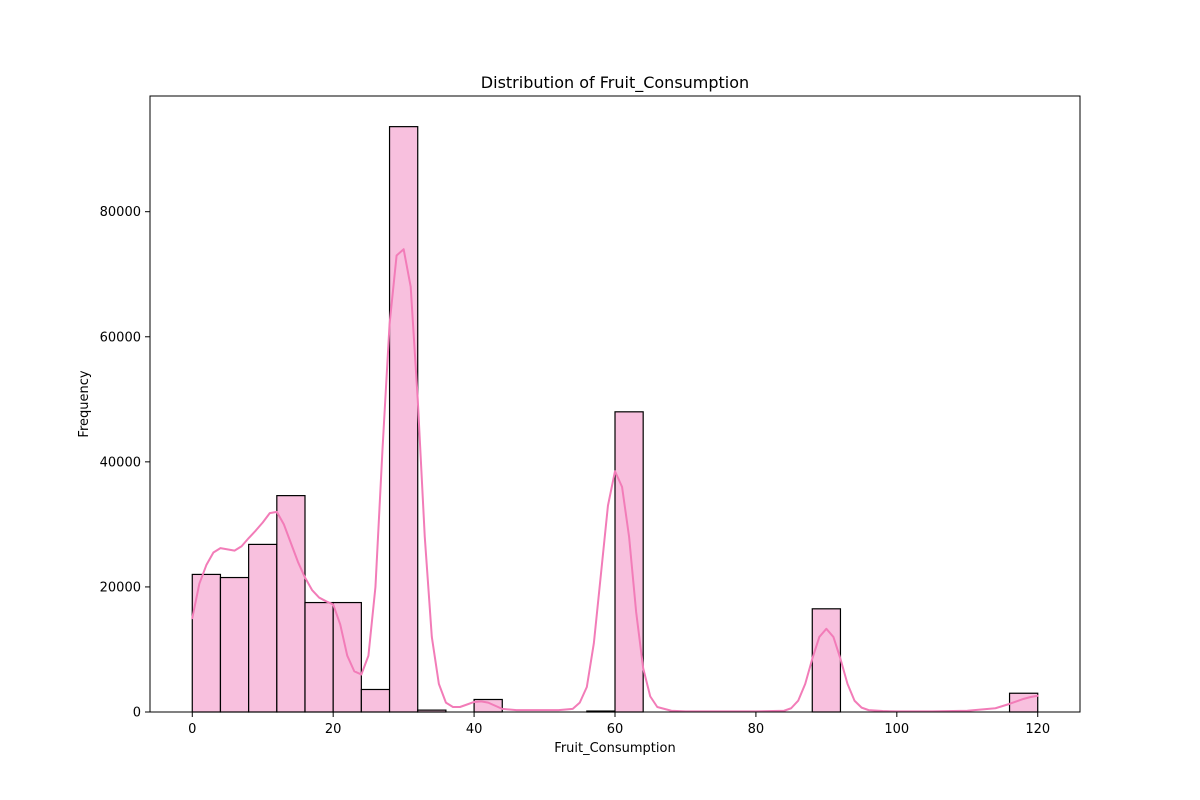 The height and width of the screenshot is (800, 1200). I want to click on x-tick-label: 80, so click(756, 729).